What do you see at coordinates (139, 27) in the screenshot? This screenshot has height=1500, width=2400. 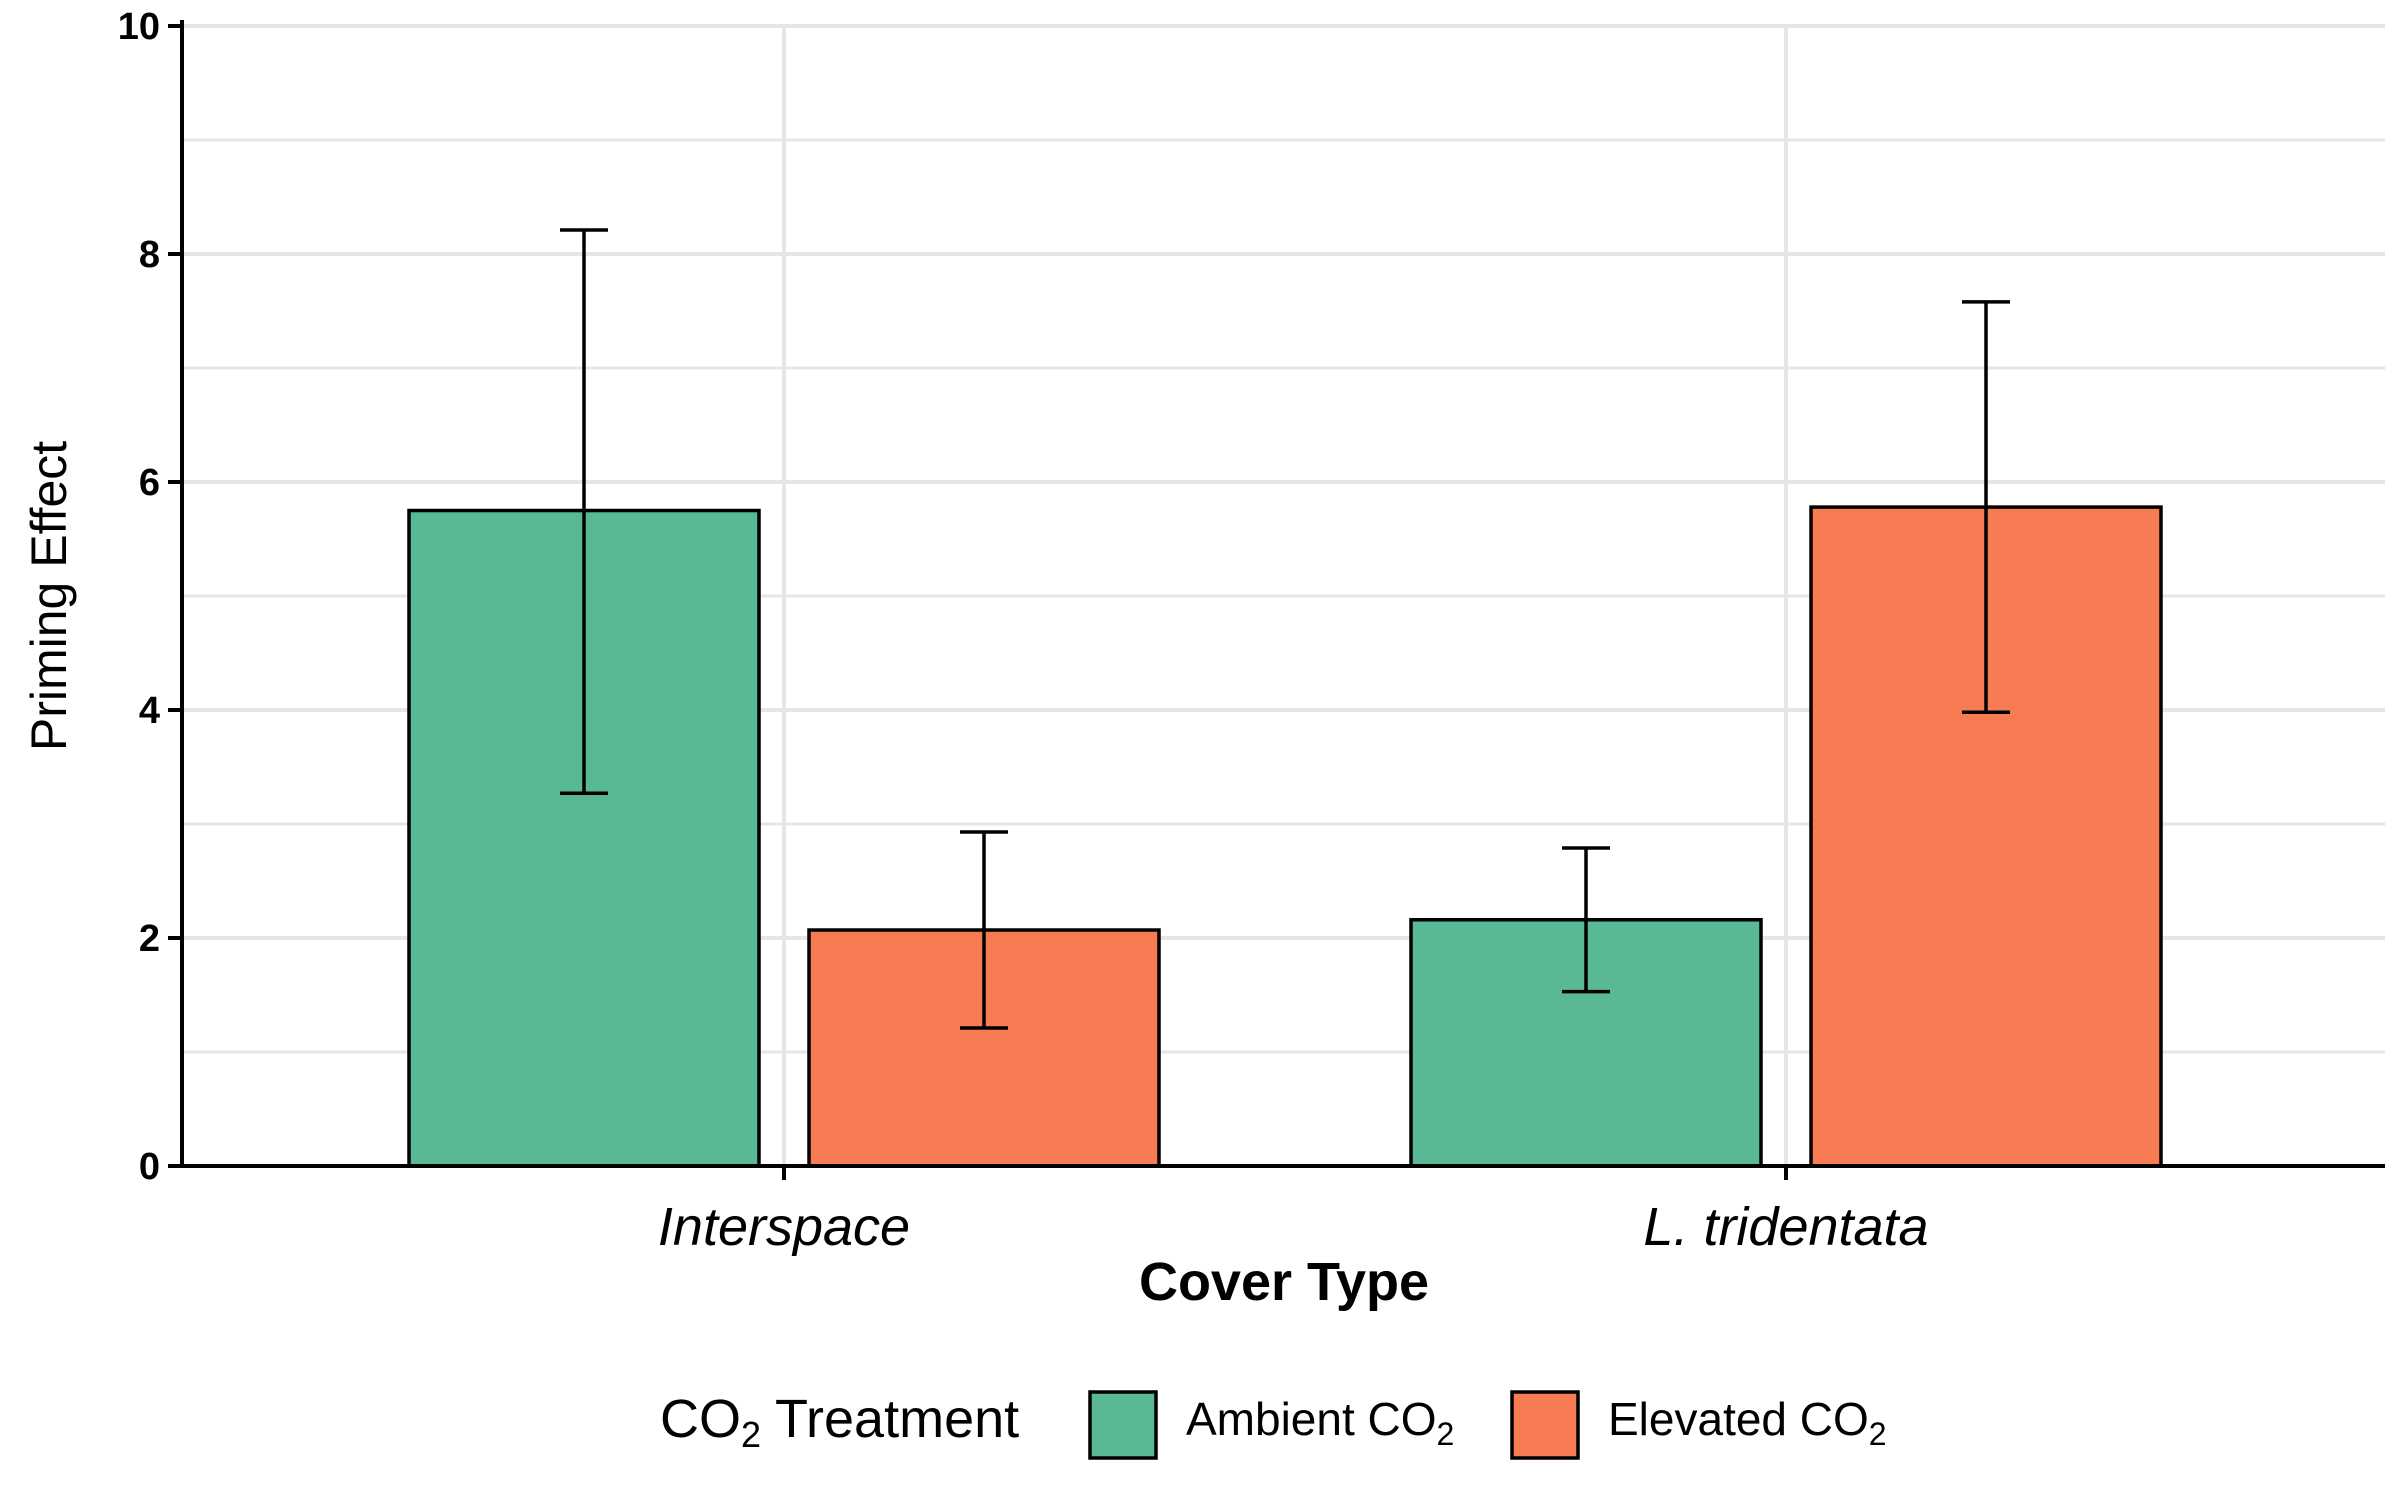 I see `y-tick-label: 10` at bounding box center [139, 27].